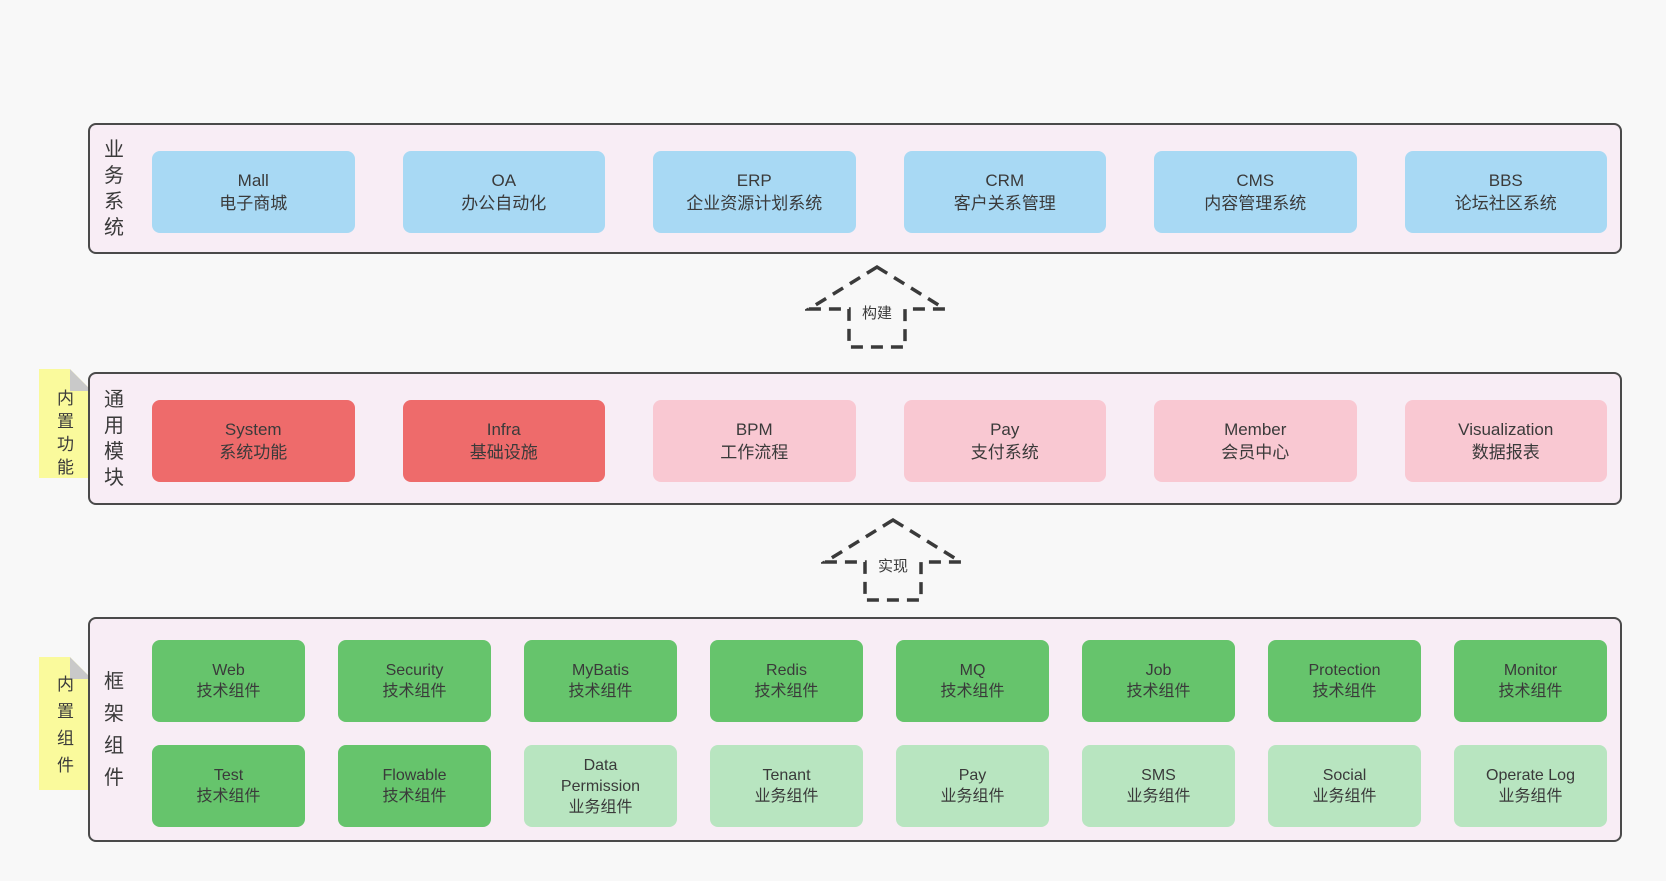 Image resolution: width=1666 pixels, height=881 pixels. I want to click on box-mall: Mall 电子商城, so click(253, 192).